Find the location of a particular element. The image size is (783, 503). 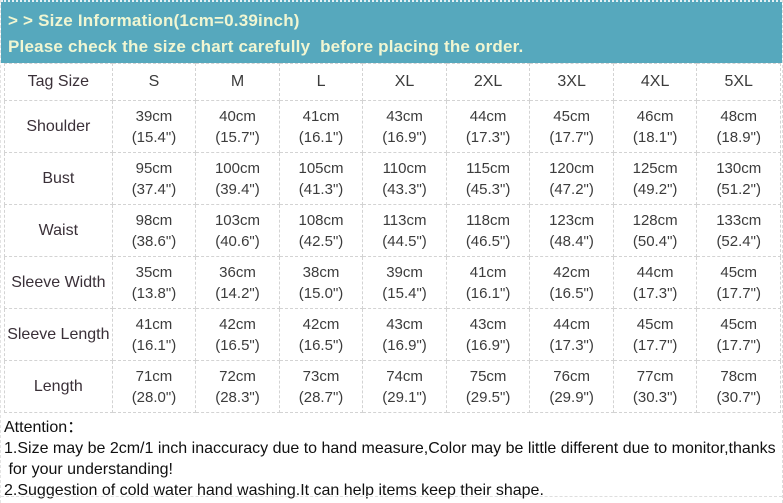

cm-value: 105cm is located at coordinates (321, 168).